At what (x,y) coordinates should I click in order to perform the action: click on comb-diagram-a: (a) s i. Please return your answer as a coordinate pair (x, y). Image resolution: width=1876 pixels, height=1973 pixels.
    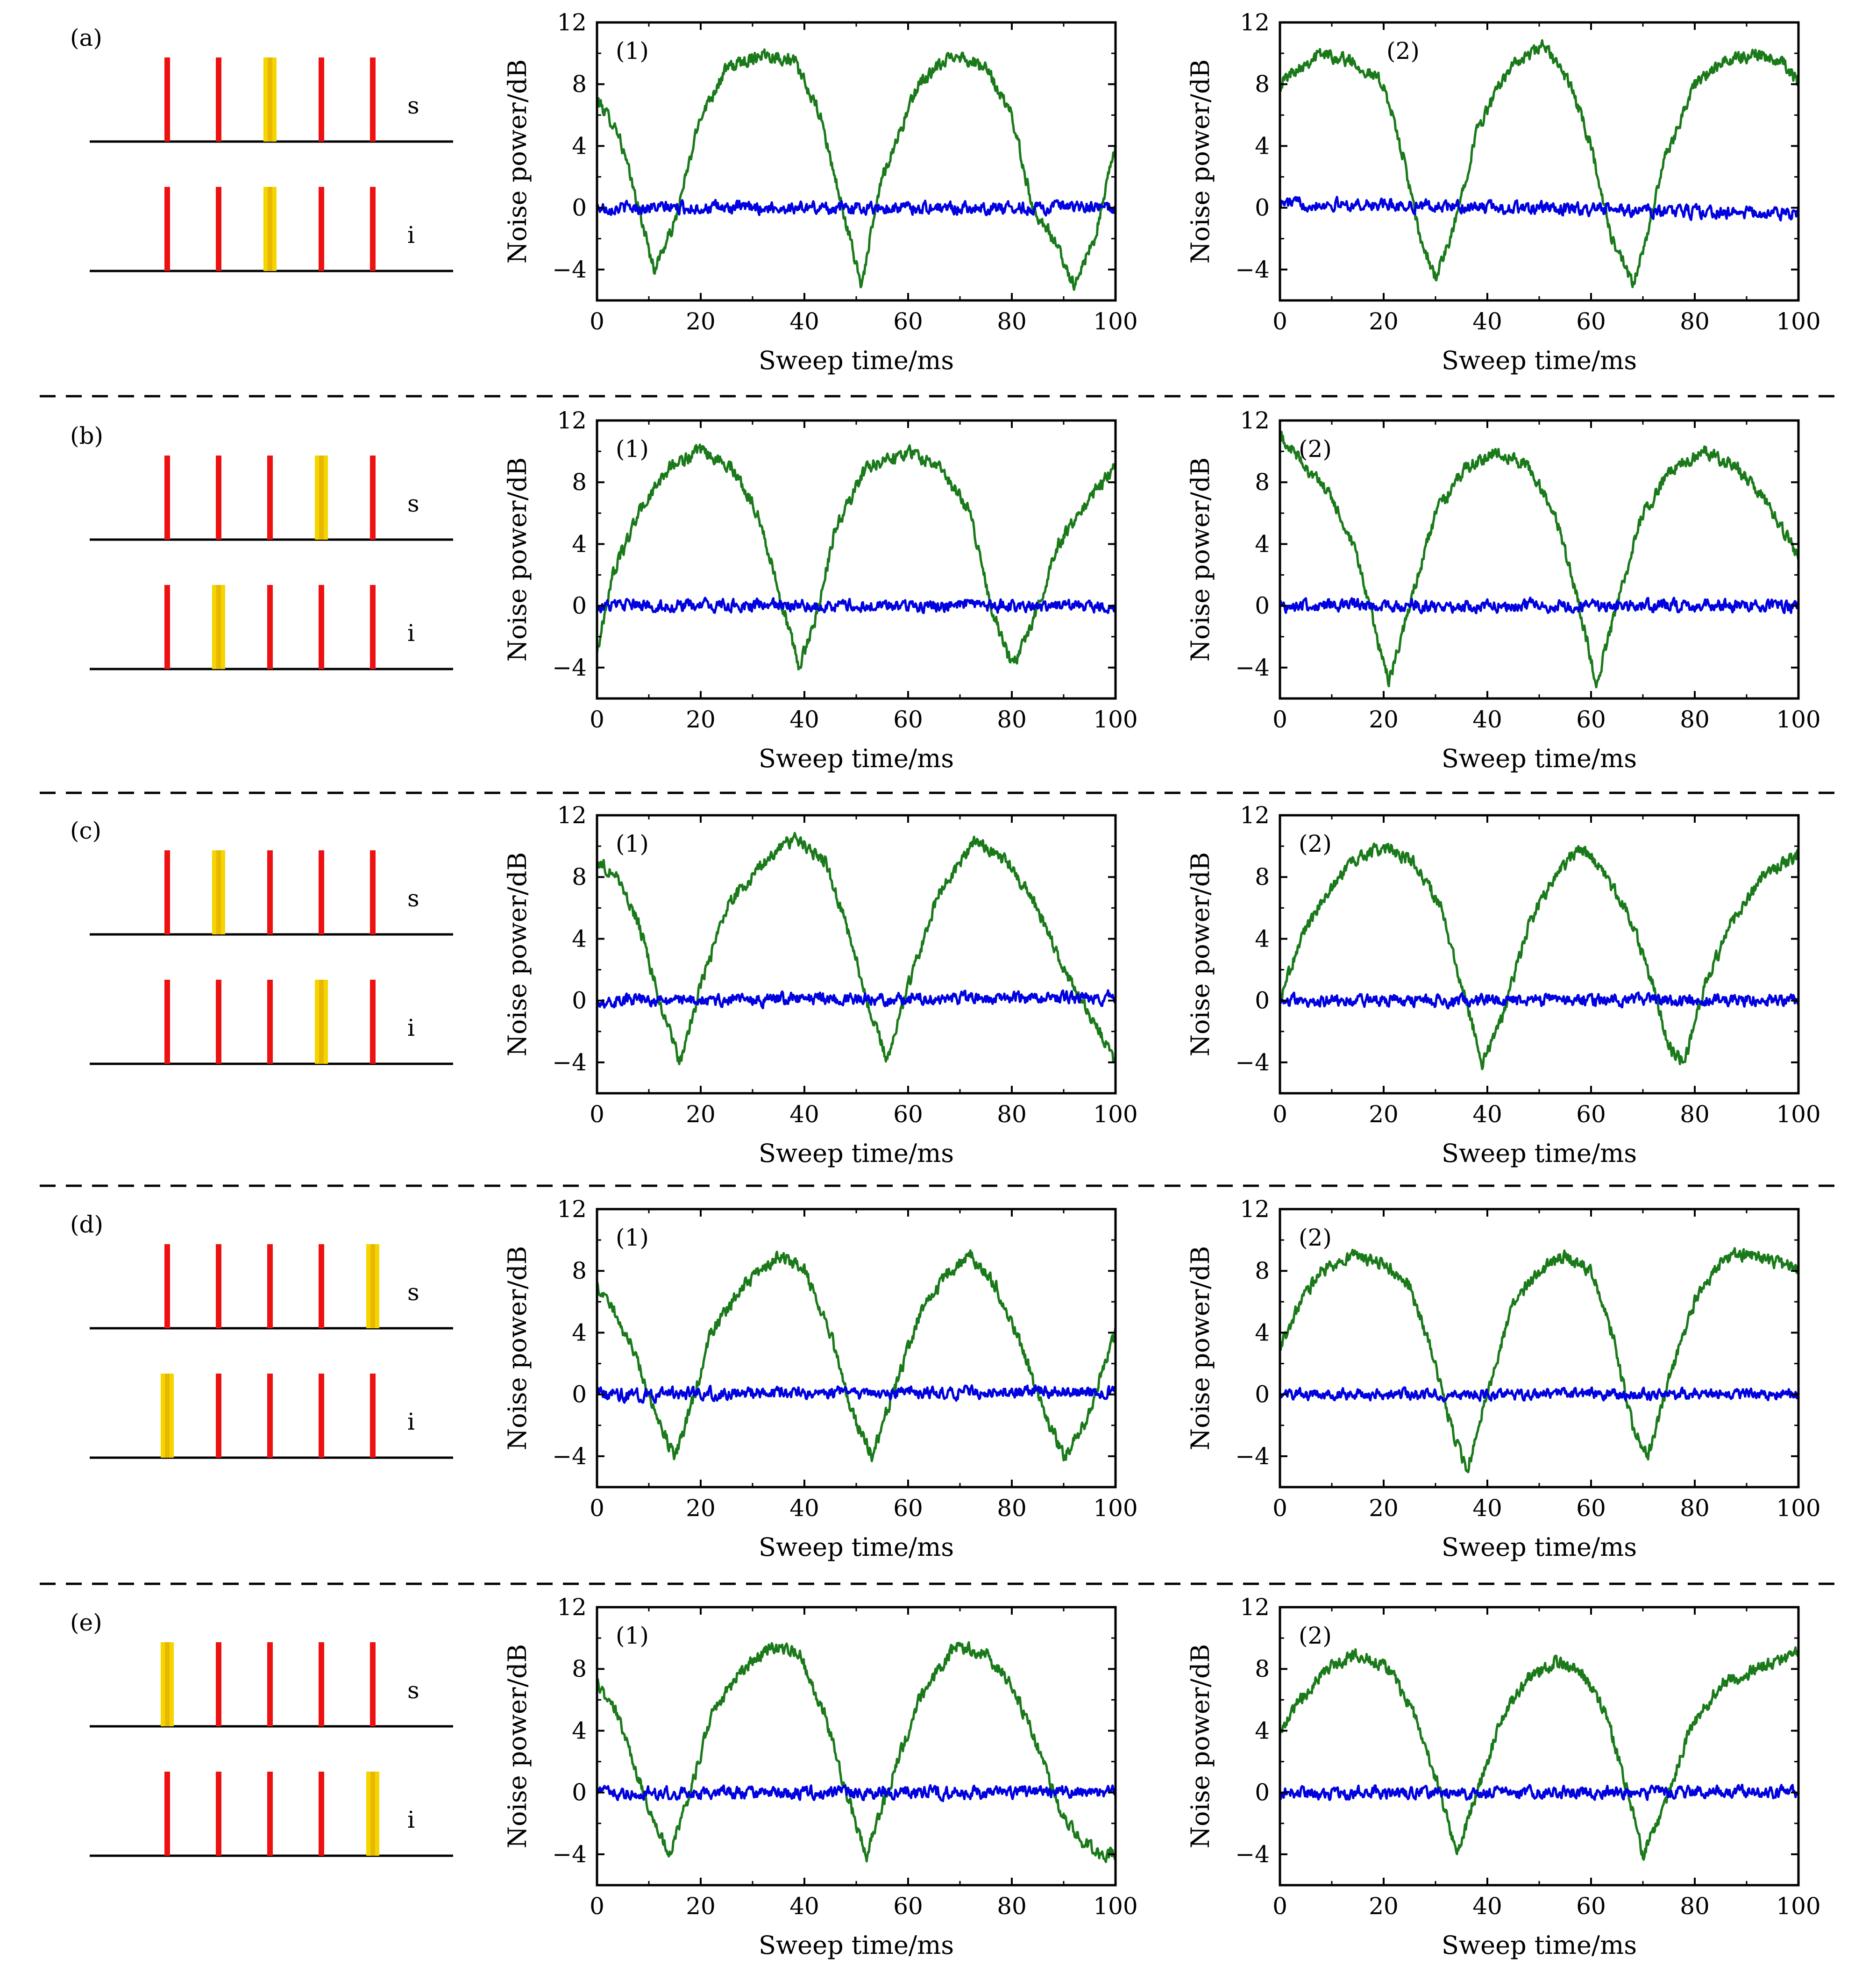
    Looking at the image, I should click on (261, 148).